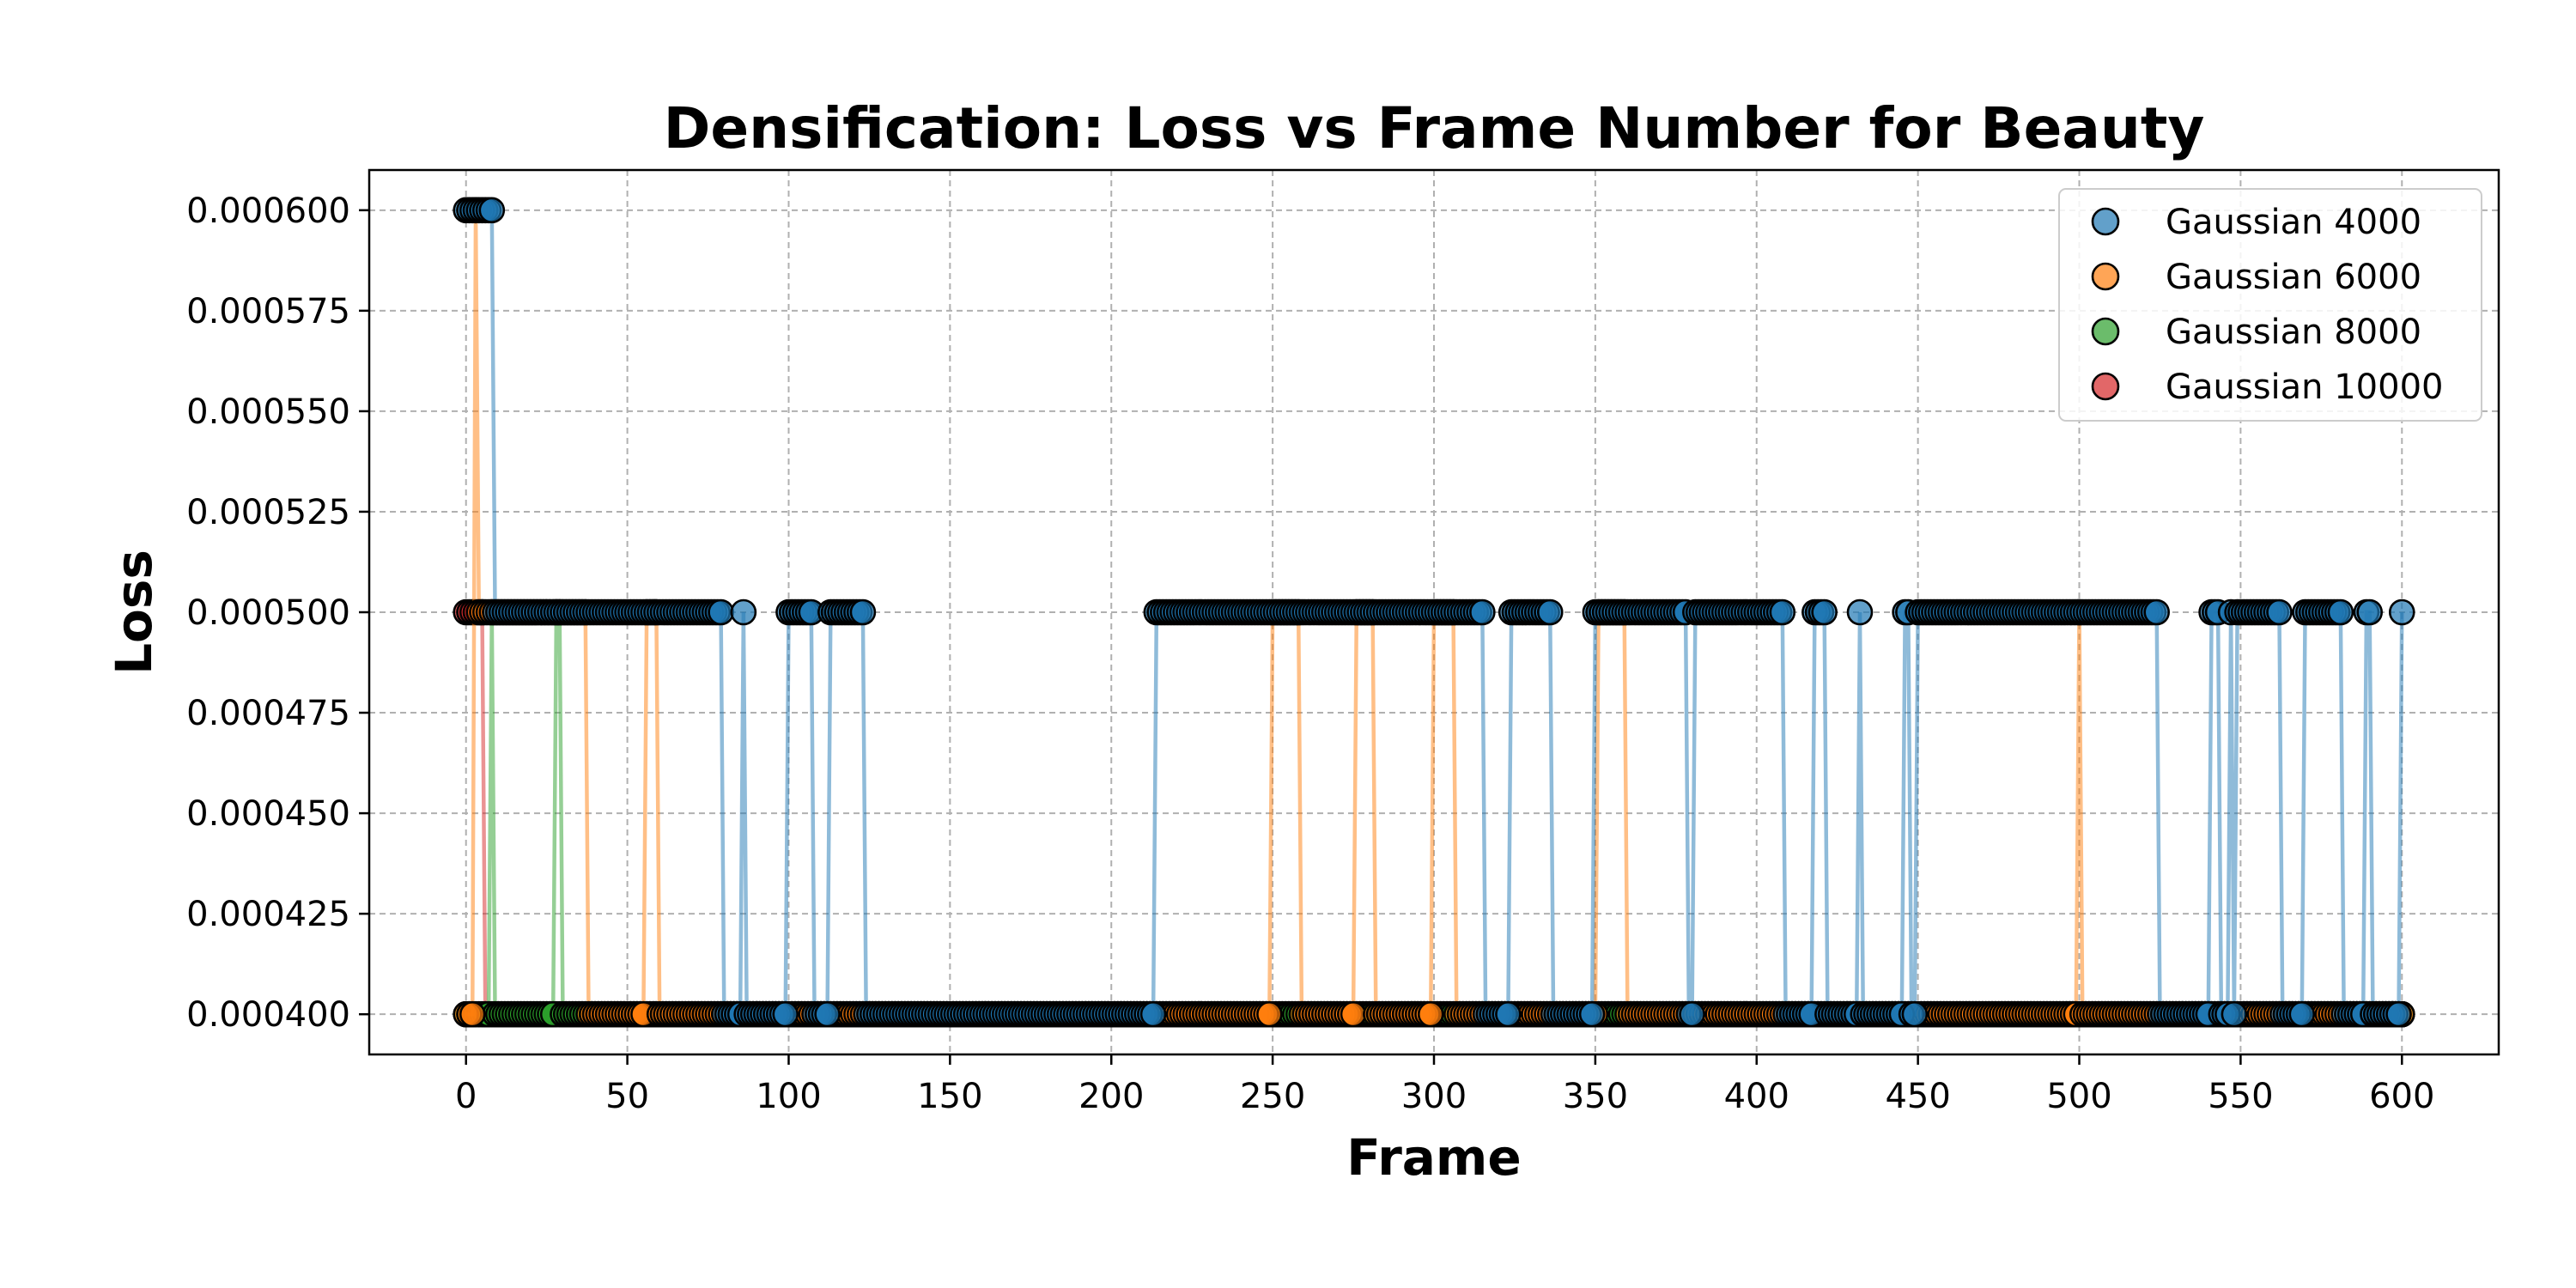  What do you see at coordinates (1917, 1096) in the screenshot?
I see `x-tick-label: 450` at bounding box center [1917, 1096].